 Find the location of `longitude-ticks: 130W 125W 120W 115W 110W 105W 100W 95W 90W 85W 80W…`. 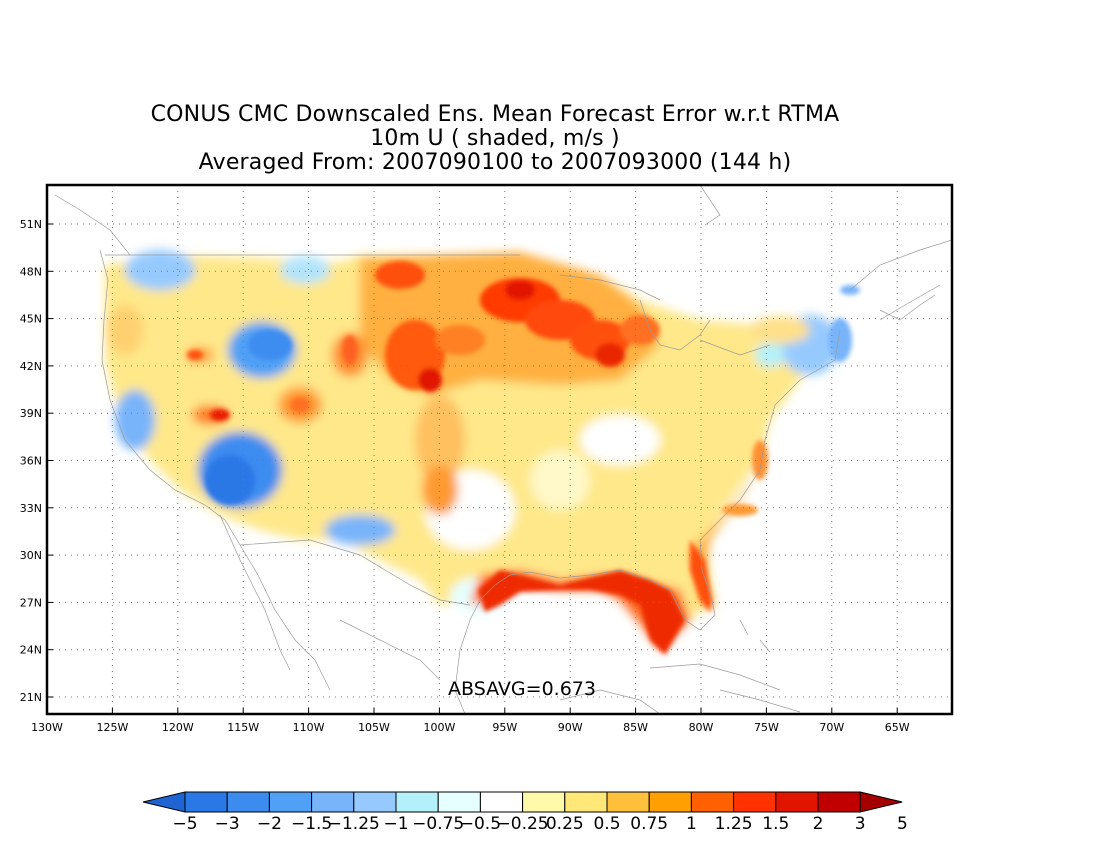

longitude-ticks: 130W 125W 120W 115W 110W 105W 100W 95W 90W 85W 80W… is located at coordinates (470, 721).